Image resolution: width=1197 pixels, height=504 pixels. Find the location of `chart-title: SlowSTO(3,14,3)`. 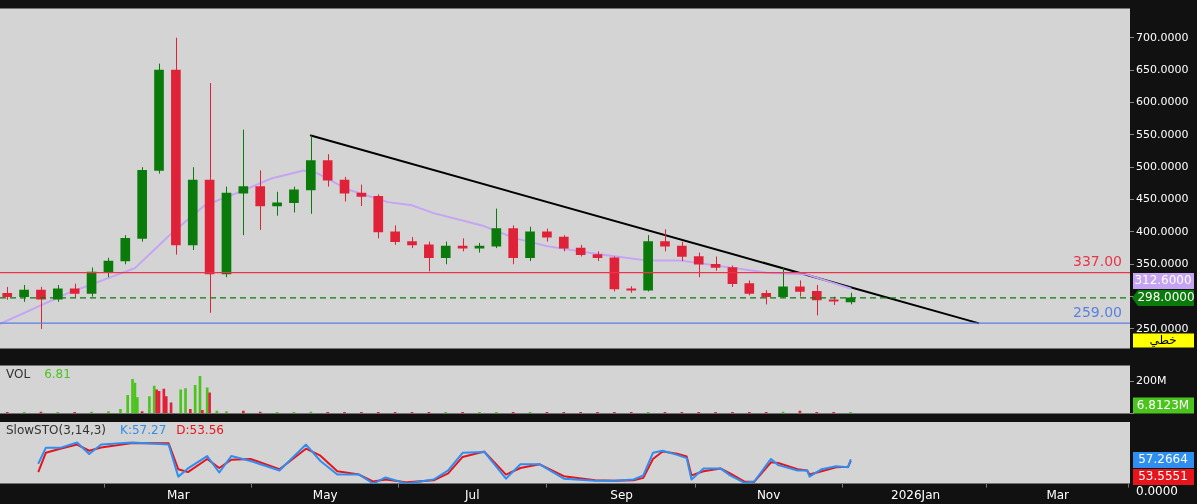

chart-title: SlowSTO(3,14,3) is located at coordinates (56, 430).